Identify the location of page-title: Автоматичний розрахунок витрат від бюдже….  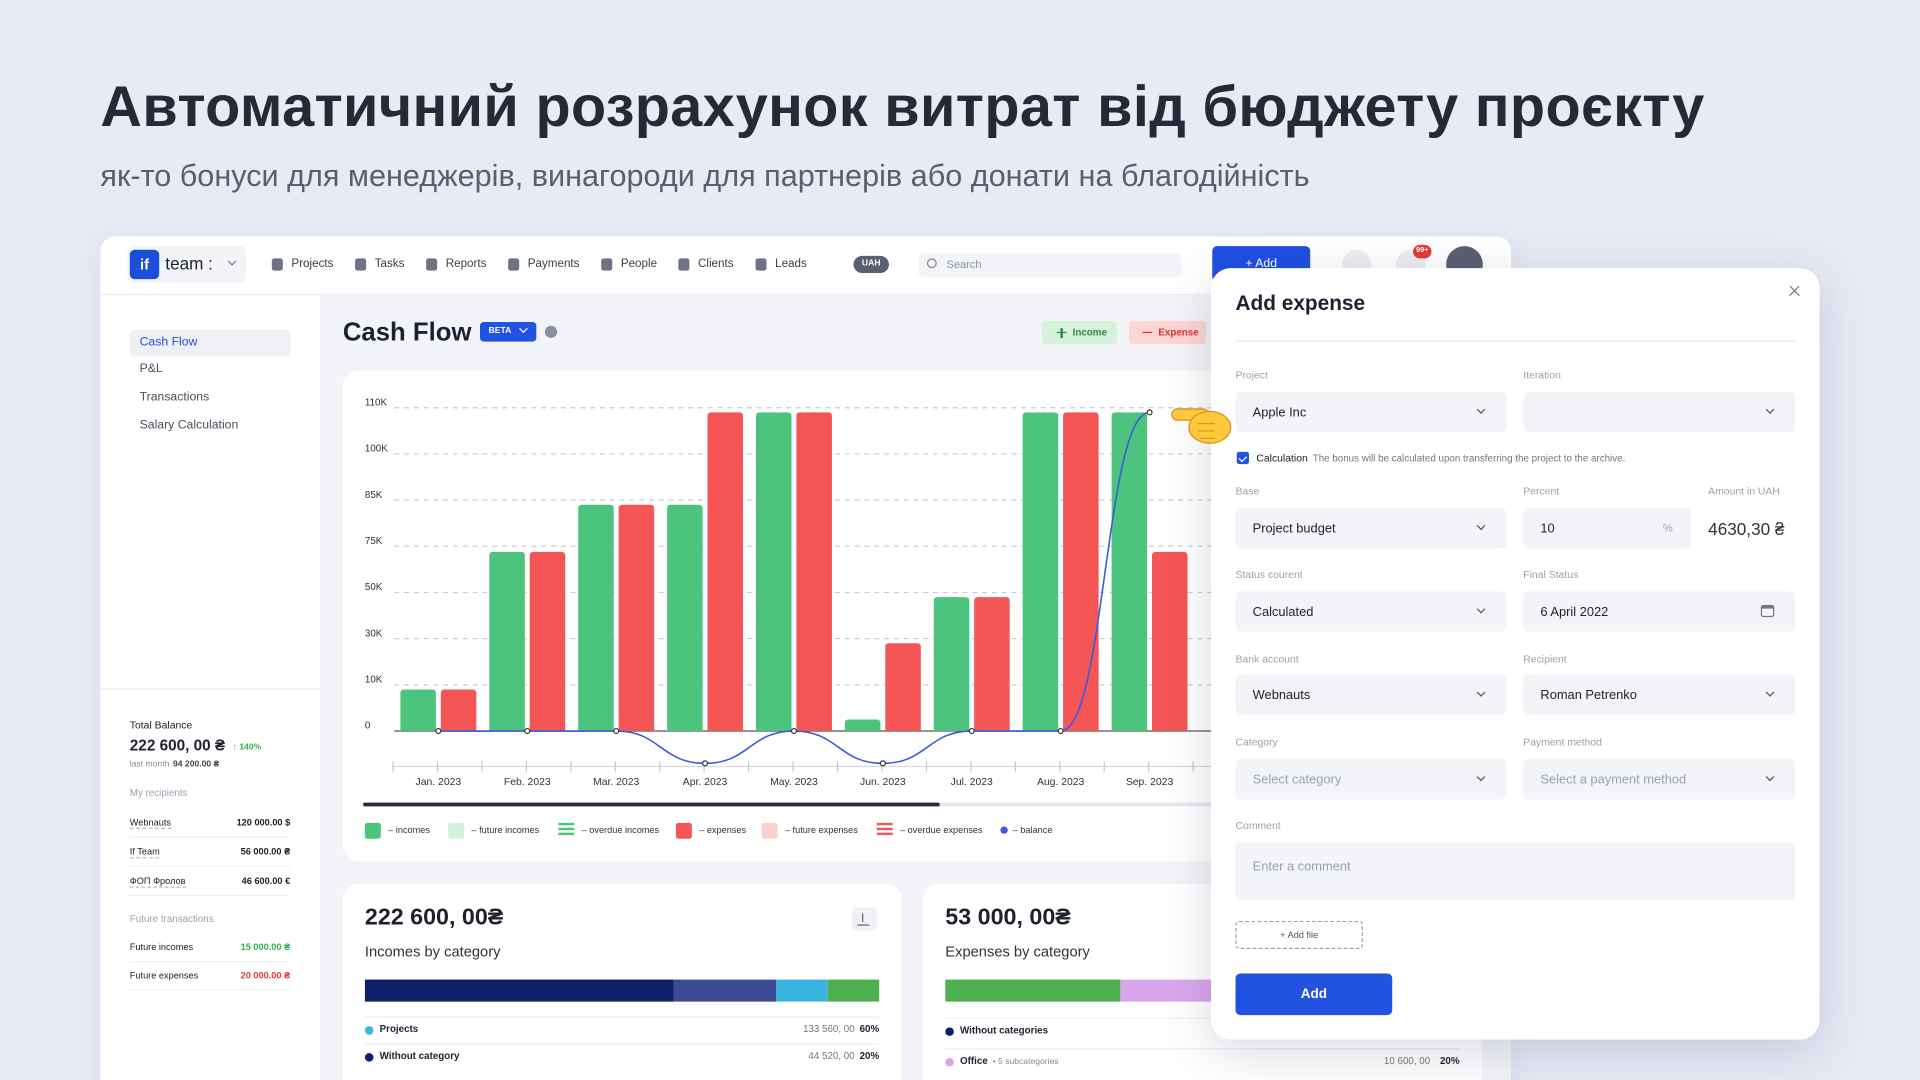
(902, 106).